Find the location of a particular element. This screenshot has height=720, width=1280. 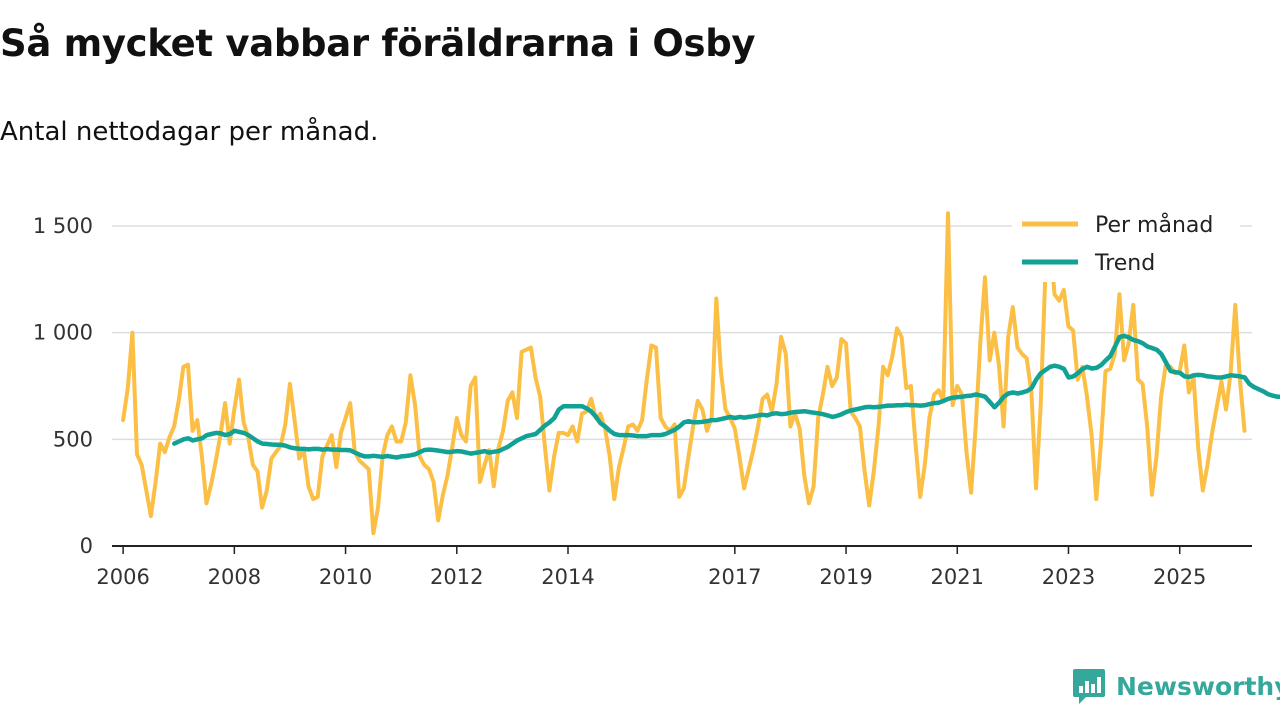

x-tick-label: 2025 is located at coordinates (1179, 577).